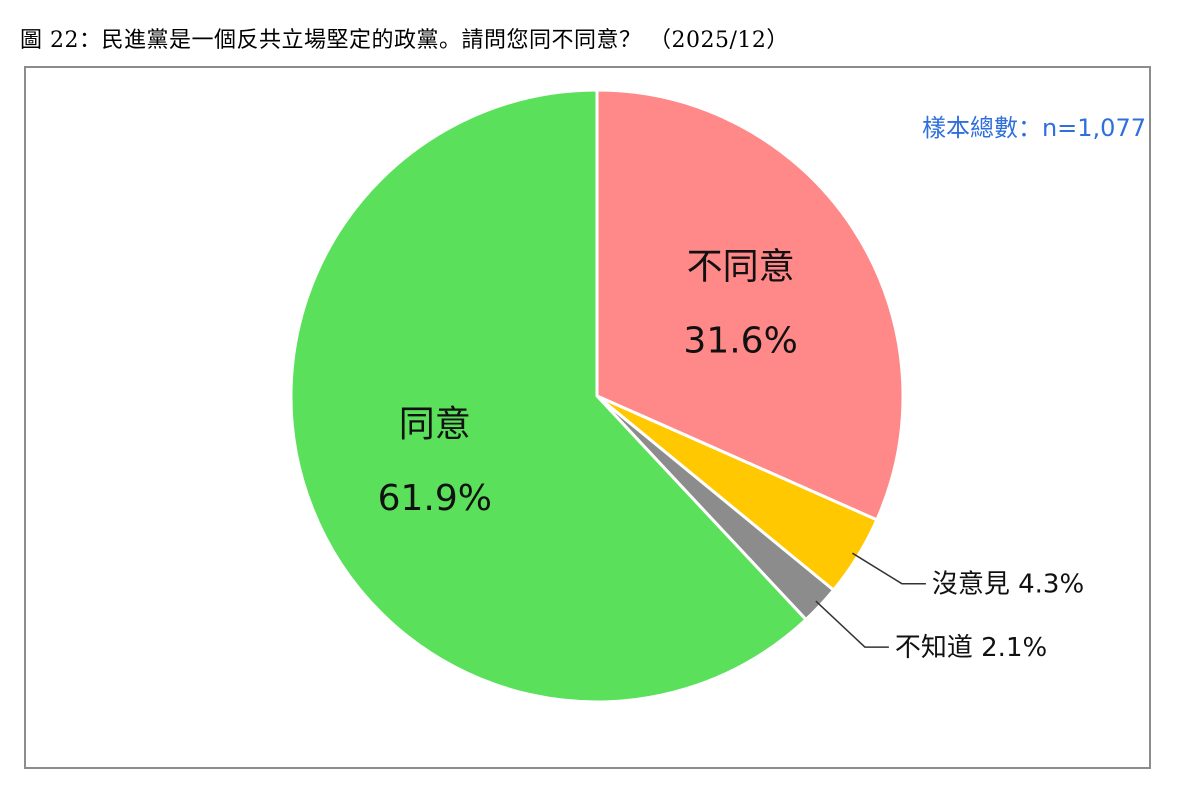 The width and height of the screenshot is (1198, 786). What do you see at coordinates (971, 648) in the screenshot?
I see `slice-label-dont-know: 不知道 2.1%` at bounding box center [971, 648].